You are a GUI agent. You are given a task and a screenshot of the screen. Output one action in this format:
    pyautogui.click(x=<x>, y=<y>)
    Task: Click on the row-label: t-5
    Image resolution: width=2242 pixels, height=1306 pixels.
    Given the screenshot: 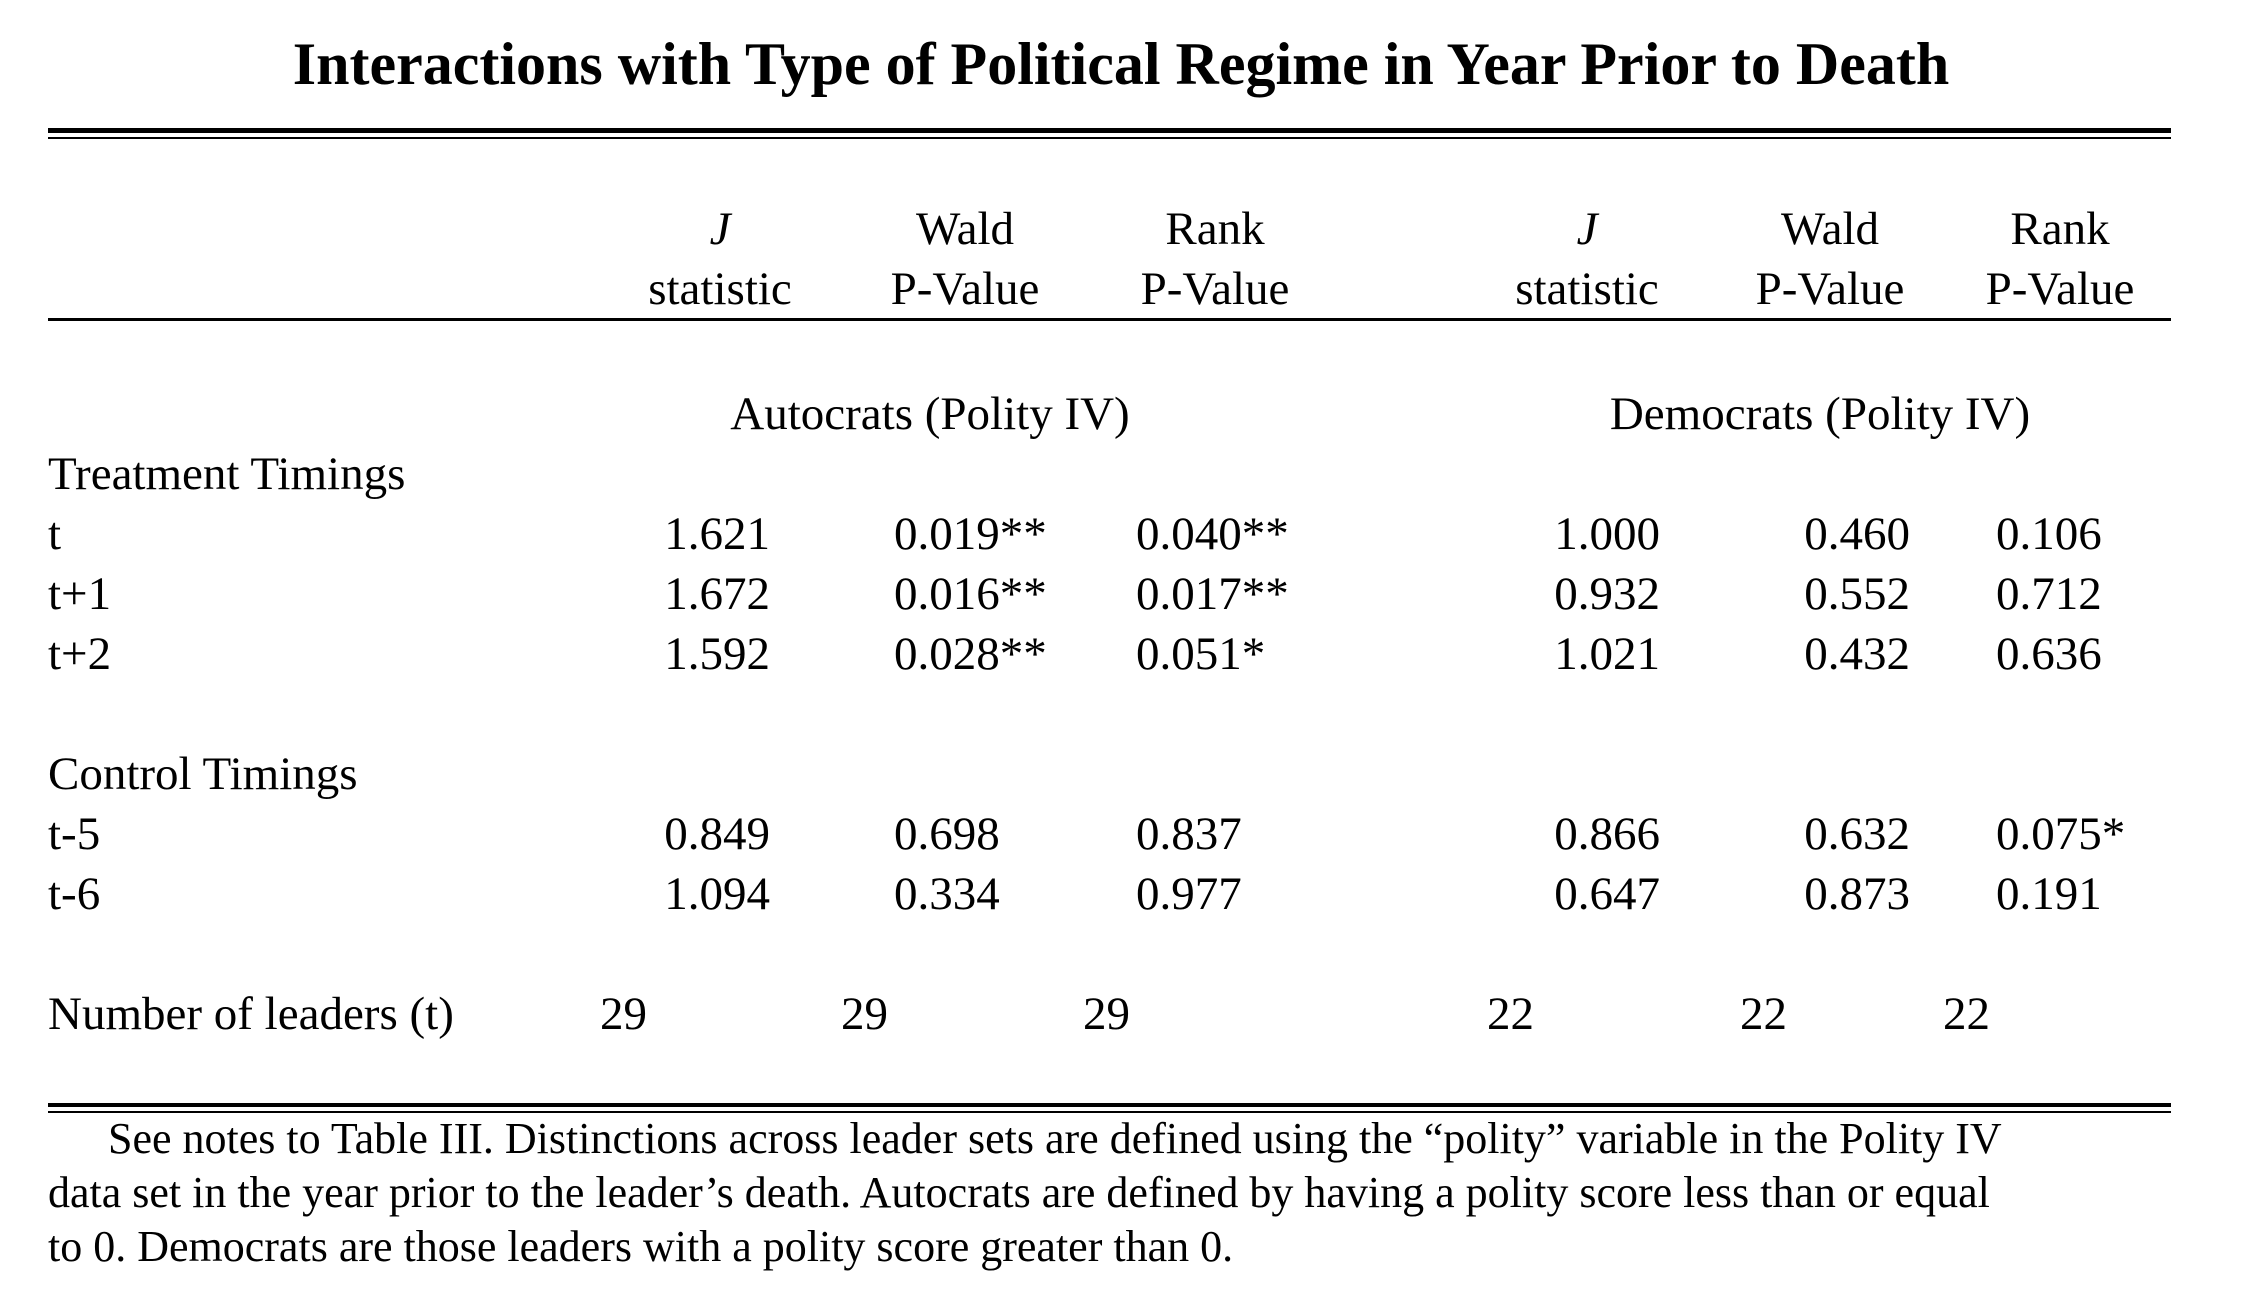 What is the action you would take?
    pyautogui.click(x=74, y=834)
    